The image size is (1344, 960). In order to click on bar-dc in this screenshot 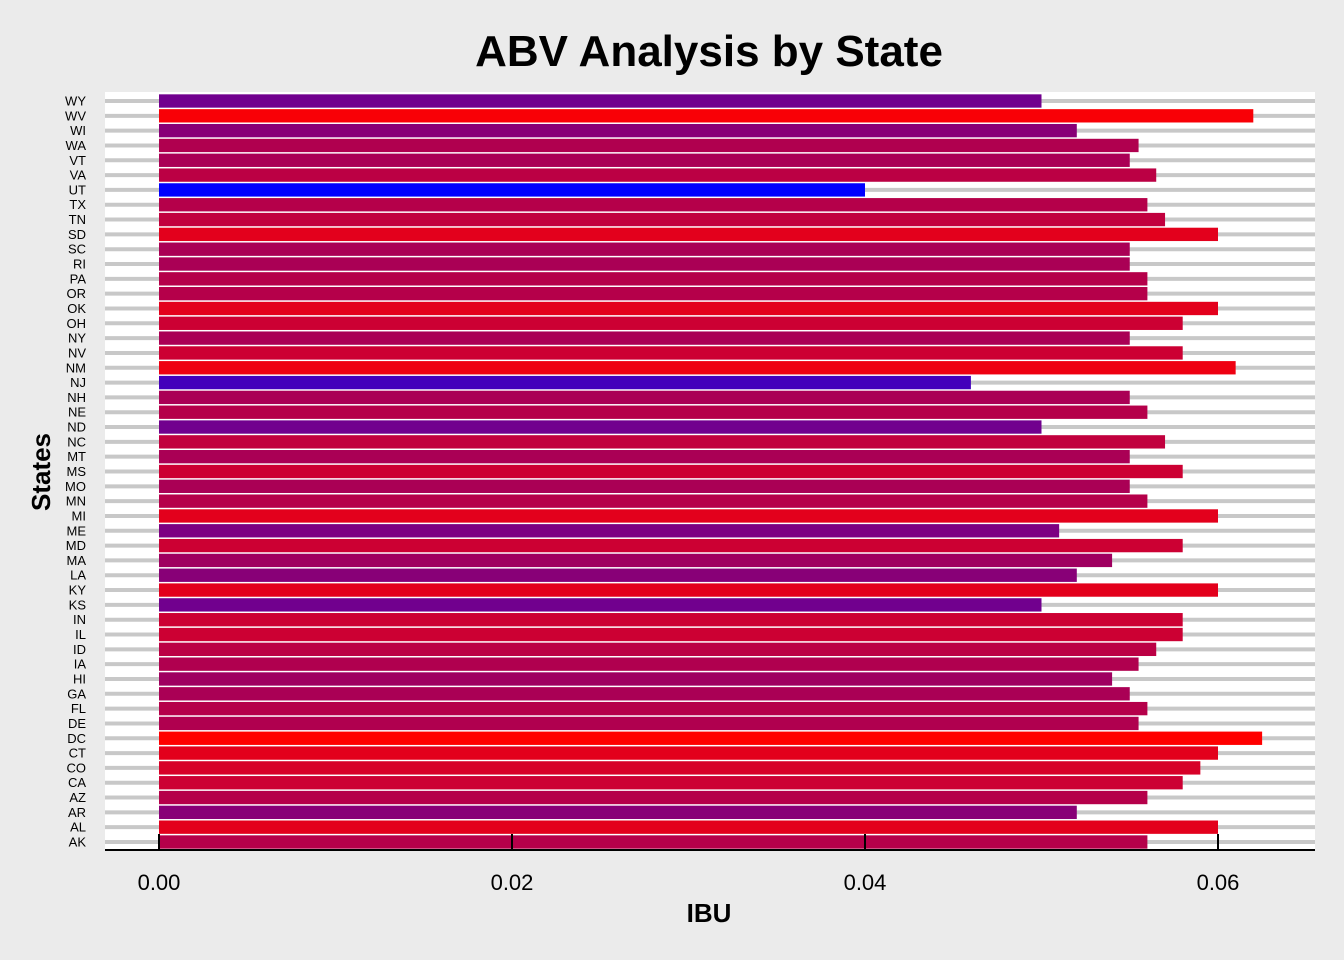, I will do `click(711, 738)`.